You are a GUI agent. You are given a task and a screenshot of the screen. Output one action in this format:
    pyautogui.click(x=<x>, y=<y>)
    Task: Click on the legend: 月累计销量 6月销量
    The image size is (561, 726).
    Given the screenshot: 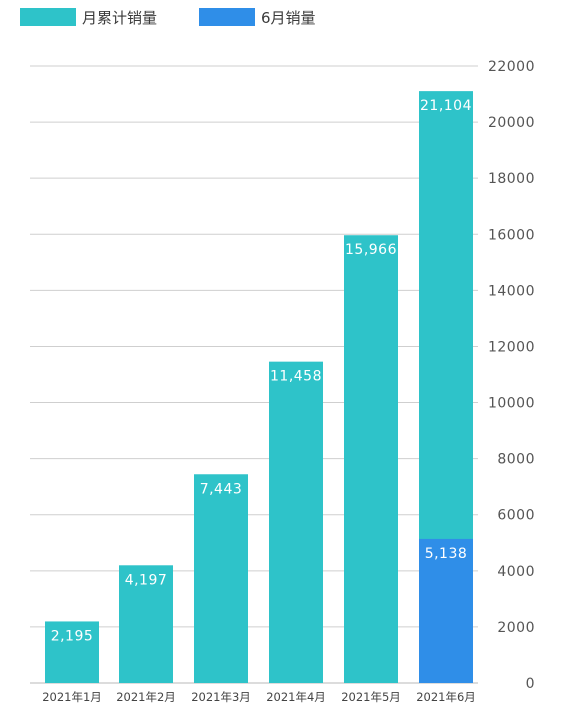 What is the action you would take?
    pyautogui.click(x=168, y=17)
    